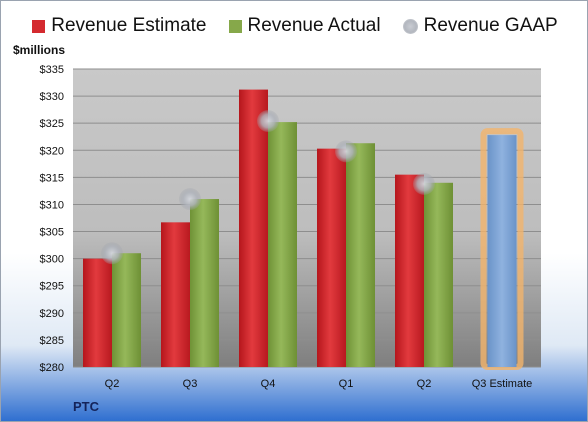 This screenshot has height=422, width=588. Describe the element at coordinates (268, 384) in the screenshot. I see `x-tick-label: Q4` at that location.